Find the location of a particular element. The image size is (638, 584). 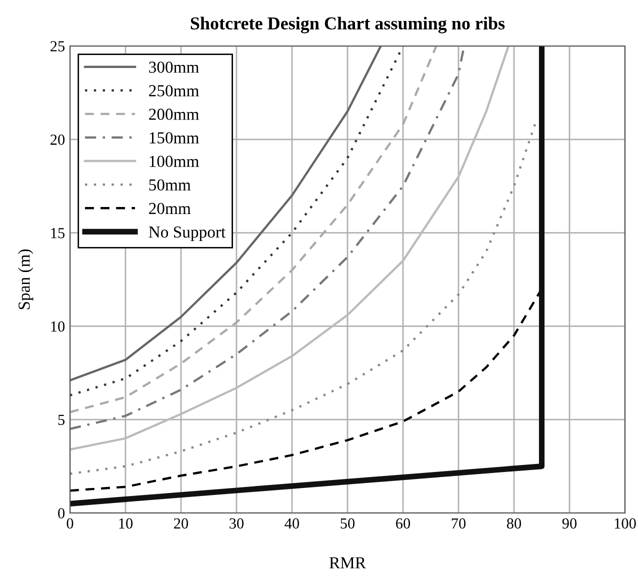

x-axis-title: RMR is located at coordinates (347, 562).